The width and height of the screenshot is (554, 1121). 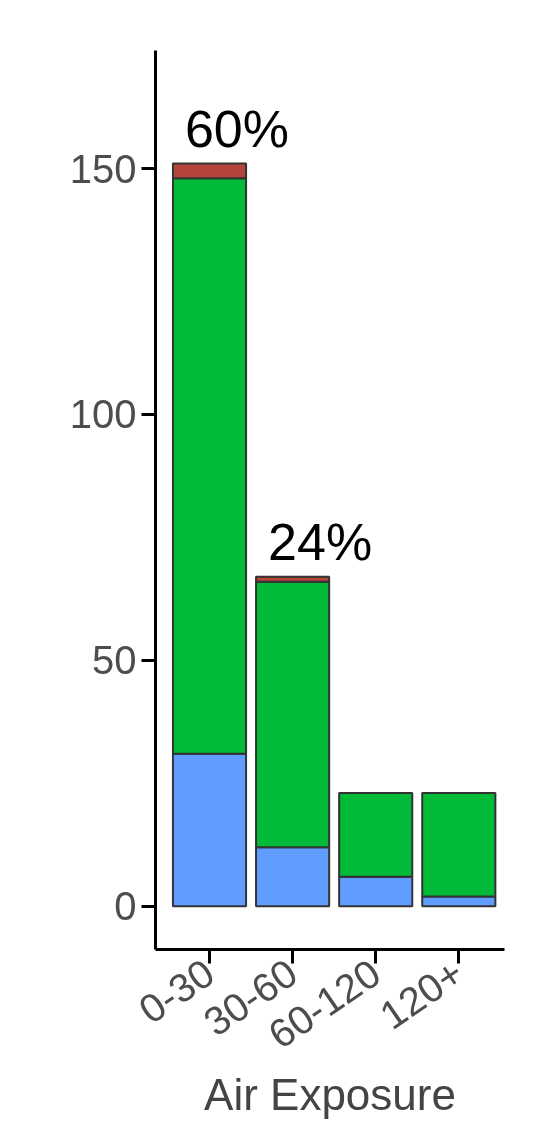 What do you see at coordinates (114, 660) in the screenshot?
I see `y-tick-label: 50` at bounding box center [114, 660].